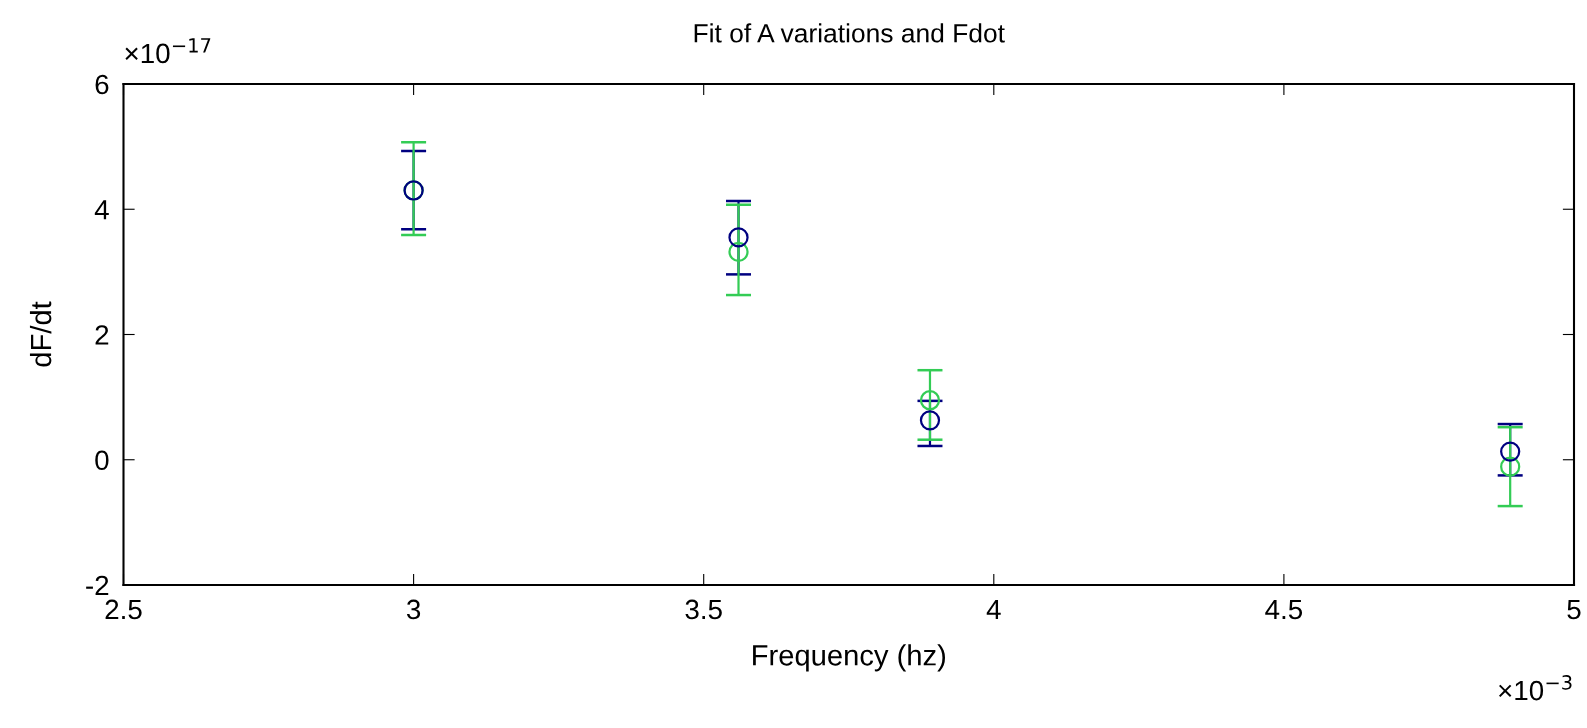  I want to click on x-tick-label: 5, so click(1574, 609).